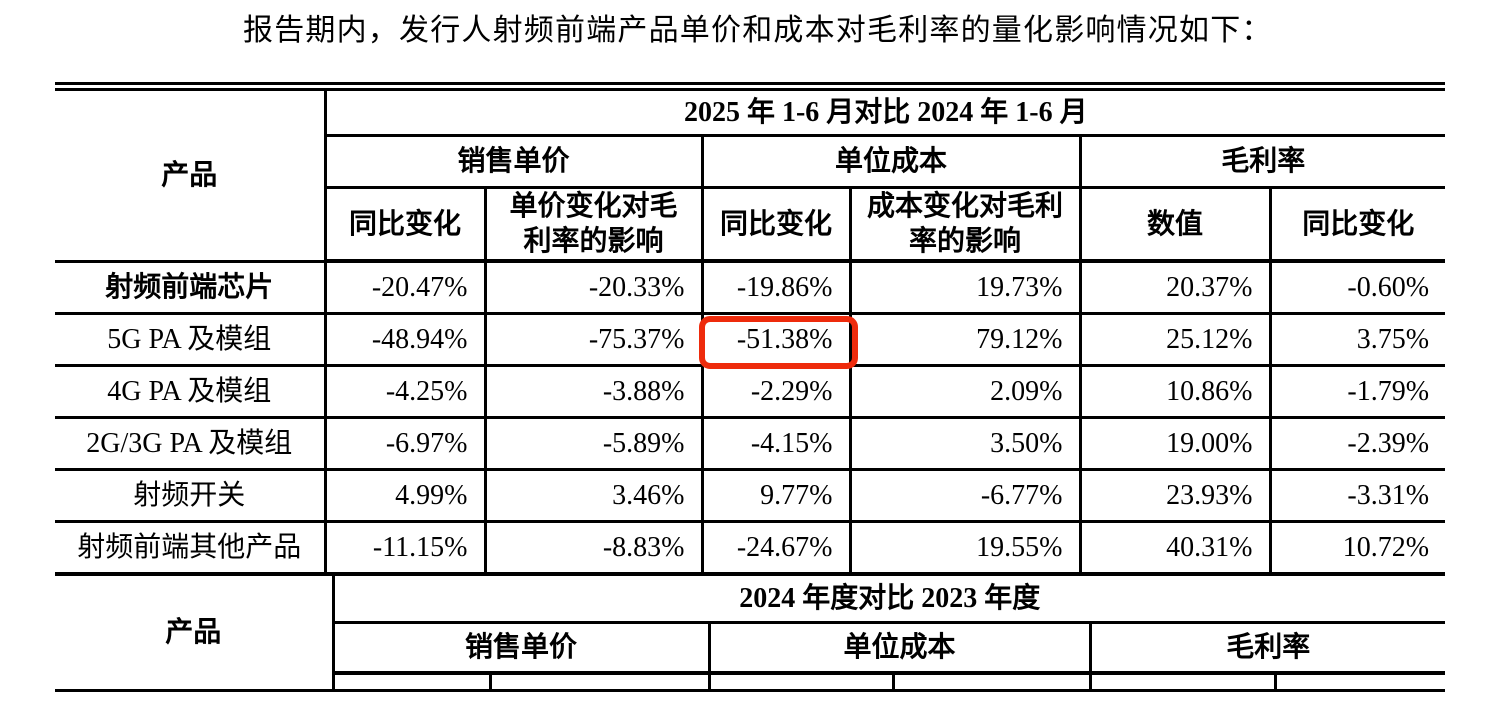  What do you see at coordinates (191, 495) in the screenshot?
I see `product-cell: 射频开关` at bounding box center [191, 495].